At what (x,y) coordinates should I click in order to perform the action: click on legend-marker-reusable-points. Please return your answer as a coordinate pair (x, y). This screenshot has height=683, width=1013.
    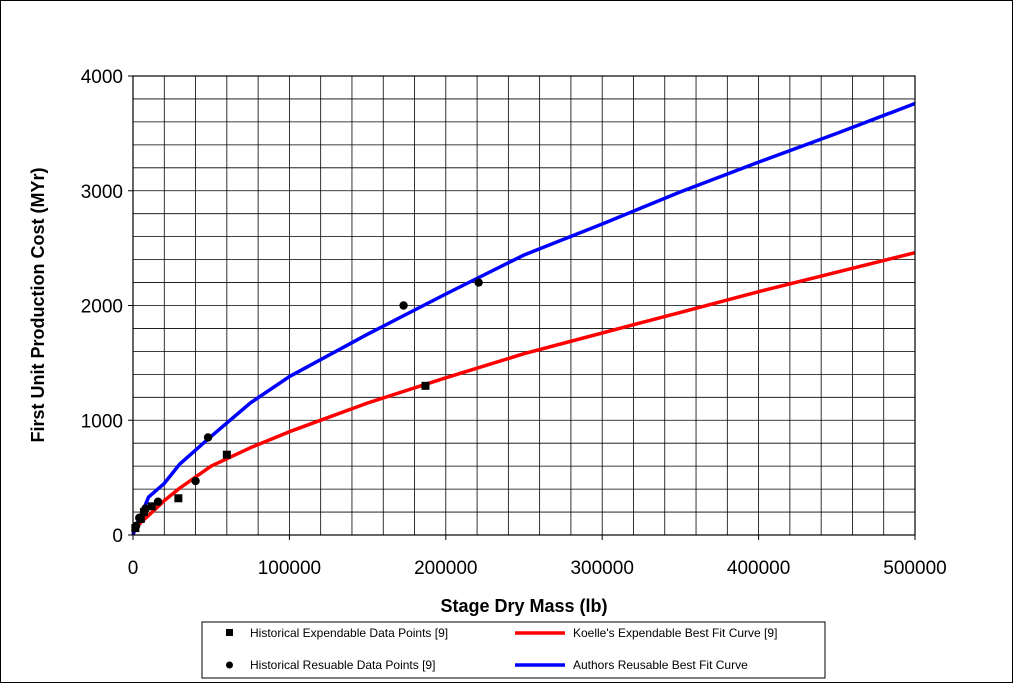
    Looking at the image, I should click on (229, 665).